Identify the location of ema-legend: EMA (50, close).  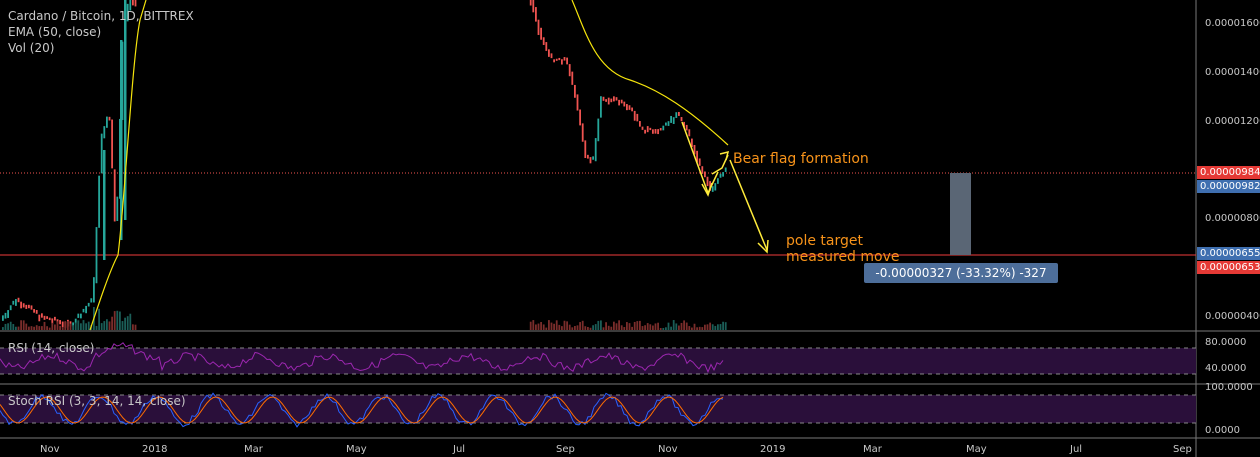
(55, 32).